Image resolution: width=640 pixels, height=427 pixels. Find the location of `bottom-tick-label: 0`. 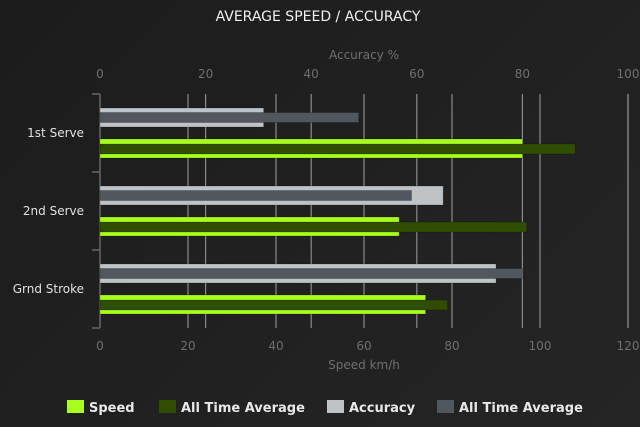

bottom-tick-label: 0 is located at coordinates (100, 346).